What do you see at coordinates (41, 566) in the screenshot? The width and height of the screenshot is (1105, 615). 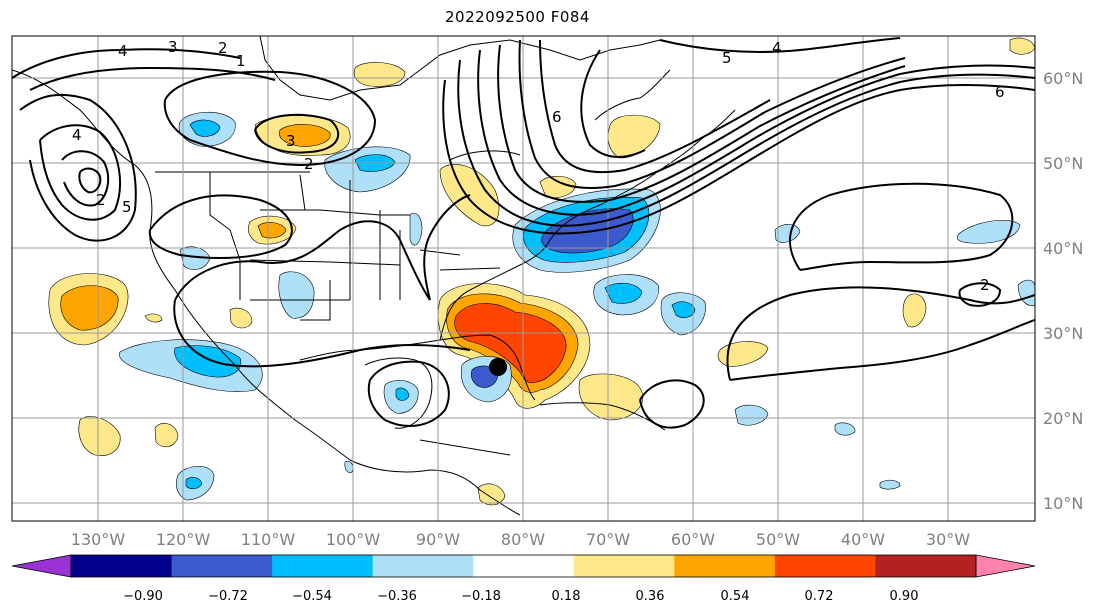 I see `colorbar-extend-low` at bounding box center [41, 566].